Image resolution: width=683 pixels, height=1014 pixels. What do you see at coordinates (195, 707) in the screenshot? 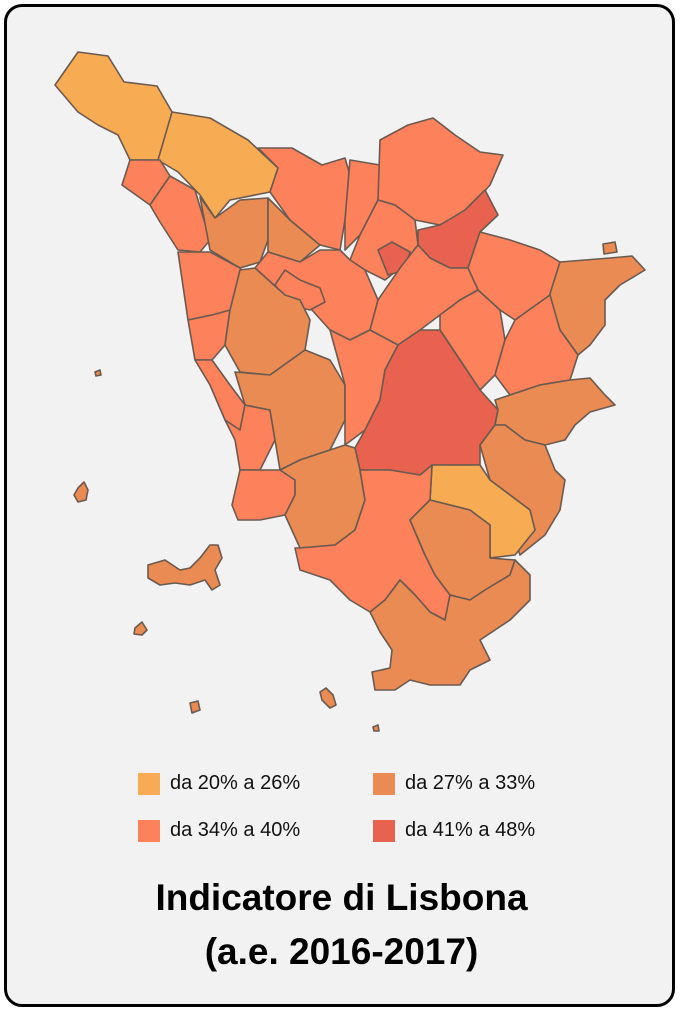
I see `island-montecristo` at bounding box center [195, 707].